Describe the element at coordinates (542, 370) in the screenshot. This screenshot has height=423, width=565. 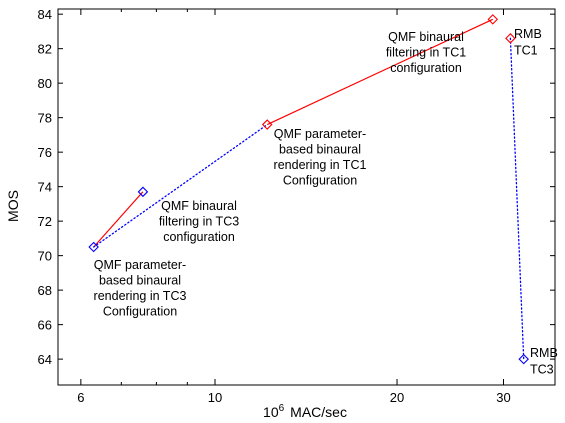
I see `annotation-5-line-1: TC3` at that location.